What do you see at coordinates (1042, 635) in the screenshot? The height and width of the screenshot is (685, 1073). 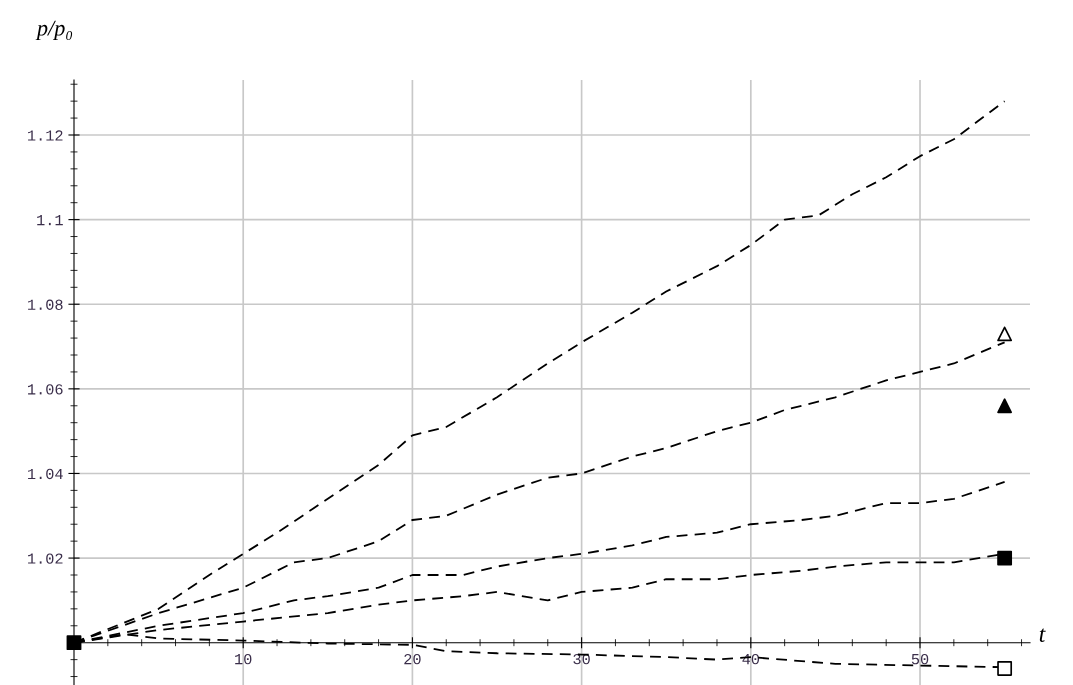 I see `x-axis-title: t` at bounding box center [1042, 635].